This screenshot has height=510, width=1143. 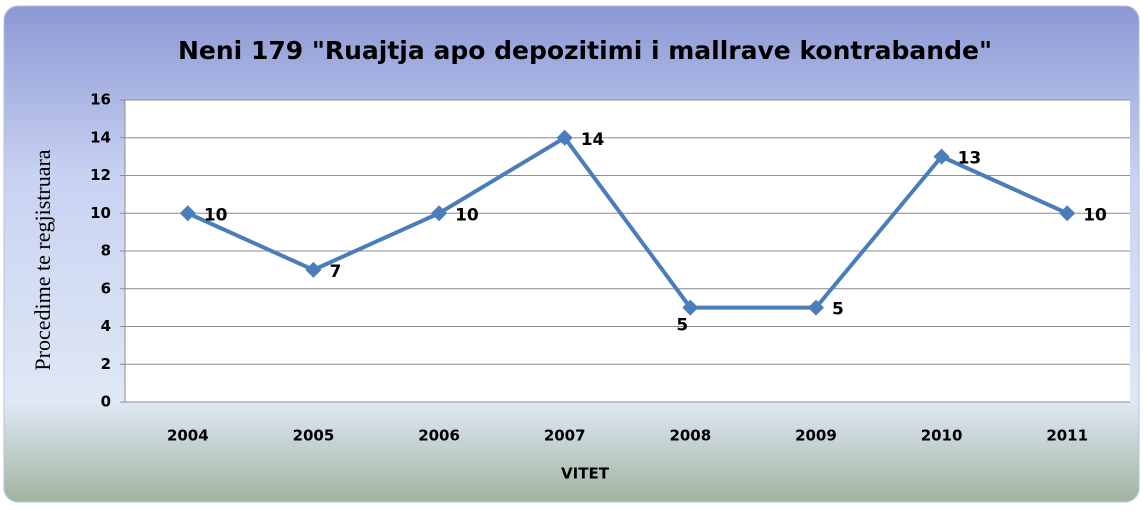 I want to click on y-axis-label: Procedime te regjistruara, so click(x=42, y=259).